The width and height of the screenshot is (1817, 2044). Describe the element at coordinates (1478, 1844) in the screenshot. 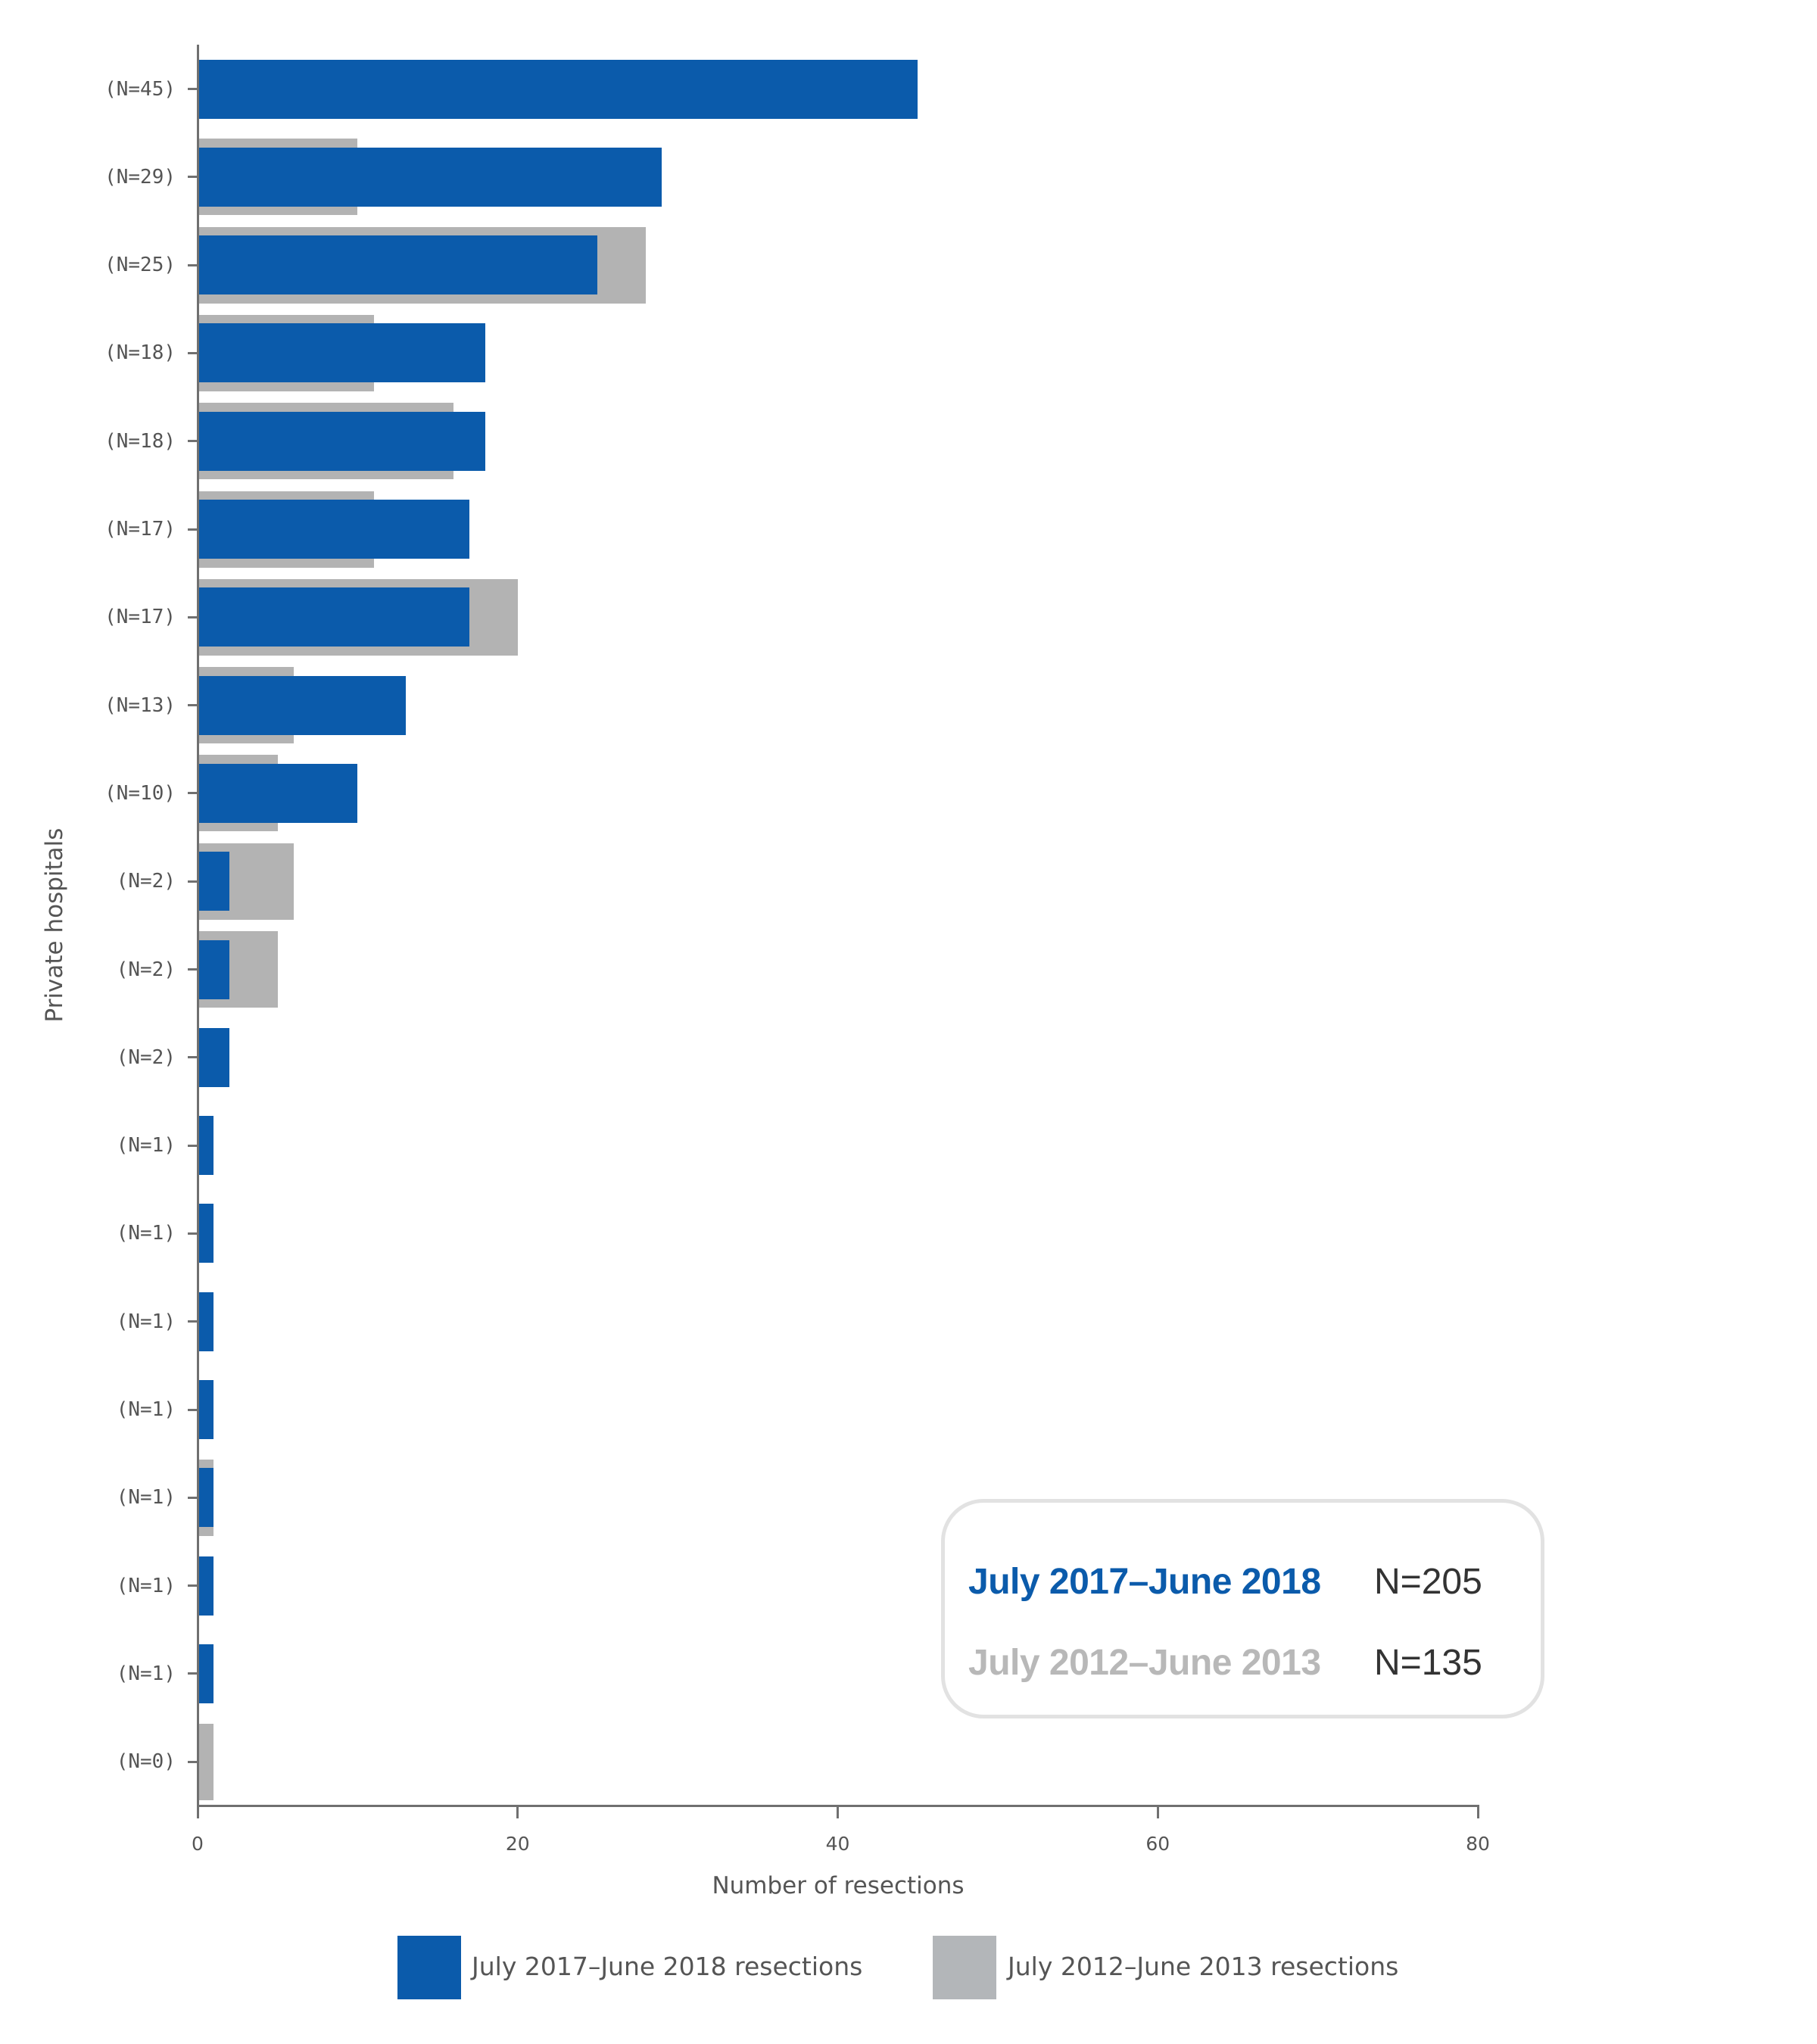

I see `x-tick-label: 80` at that location.